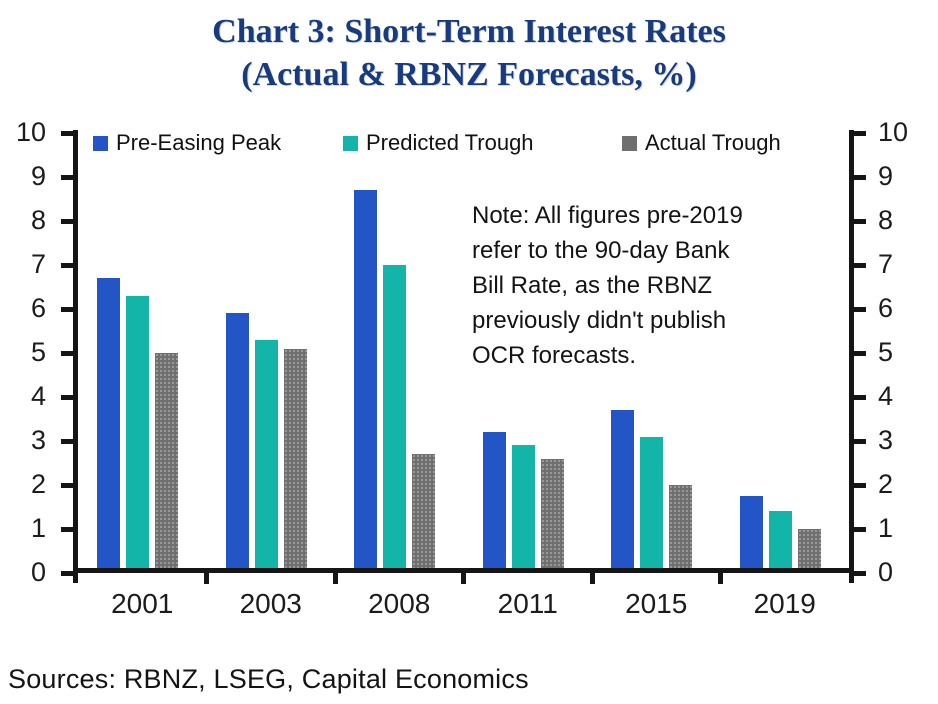 Image resolution: width=938 pixels, height=704 pixels. Describe the element at coordinates (751, 532) in the screenshot. I see `bar-pre-easing-peak-2019` at that location.